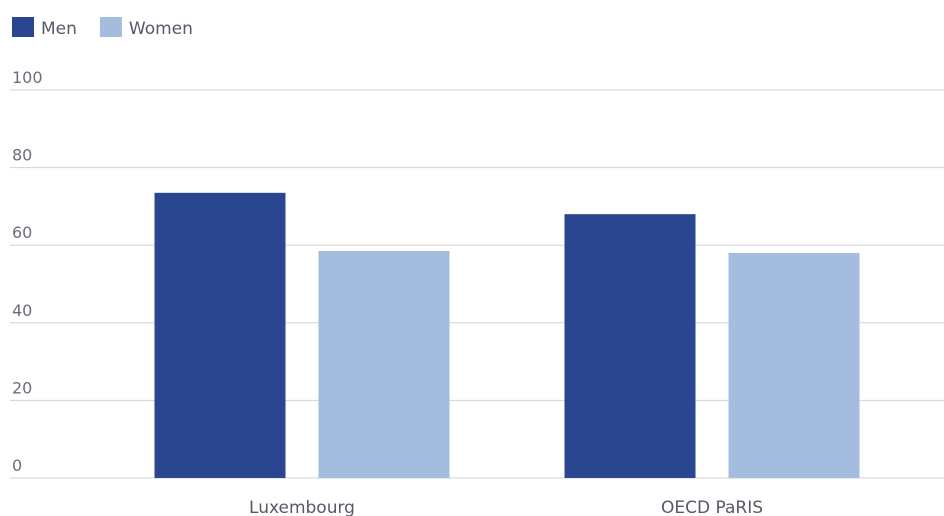 This screenshot has width=944, height=516. Describe the element at coordinates (22, 310) in the screenshot. I see `y-tick-label: 40` at that location.